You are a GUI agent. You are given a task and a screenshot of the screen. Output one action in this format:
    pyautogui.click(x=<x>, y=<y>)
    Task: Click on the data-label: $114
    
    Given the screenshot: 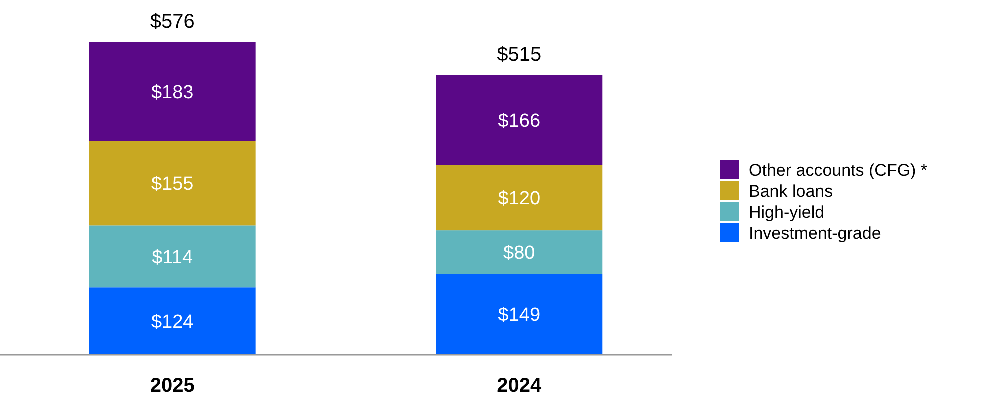 What is the action you would take?
    pyautogui.click(x=173, y=257)
    